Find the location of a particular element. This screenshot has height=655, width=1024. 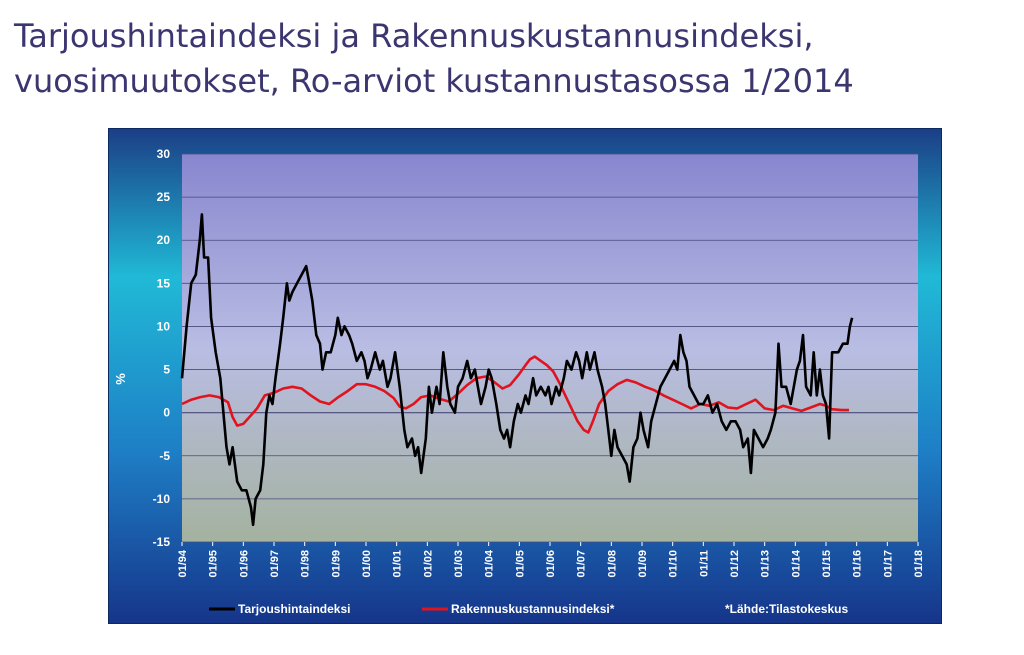

y-tick-label: 30 is located at coordinates (164, 154).